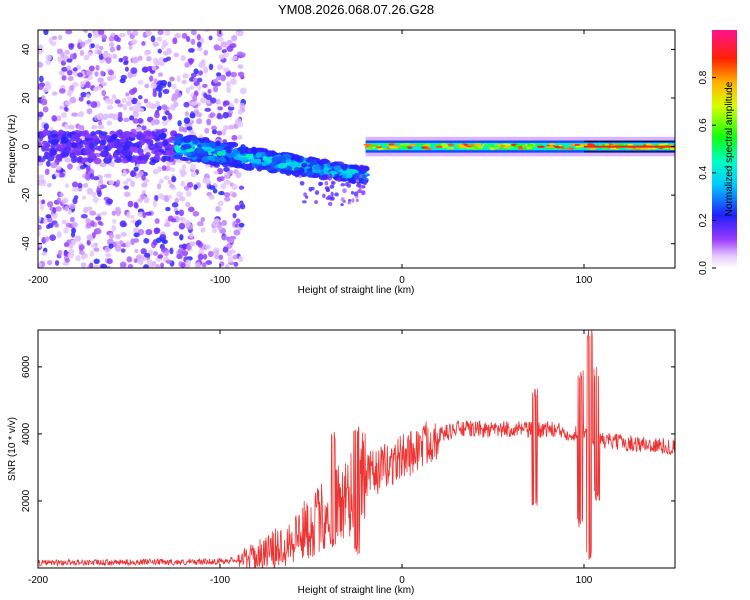 This screenshot has height=600, width=750. Describe the element at coordinates (703, 268) in the screenshot. I see `colorbar-tick-label: 0.0` at that location.